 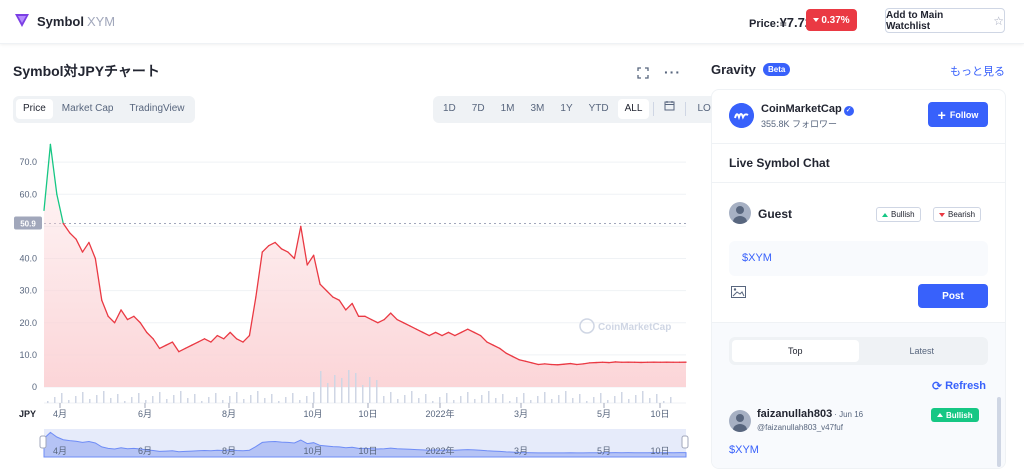 I want to click on follower-count: 355.8K フォロワー, so click(x=799, y=123).